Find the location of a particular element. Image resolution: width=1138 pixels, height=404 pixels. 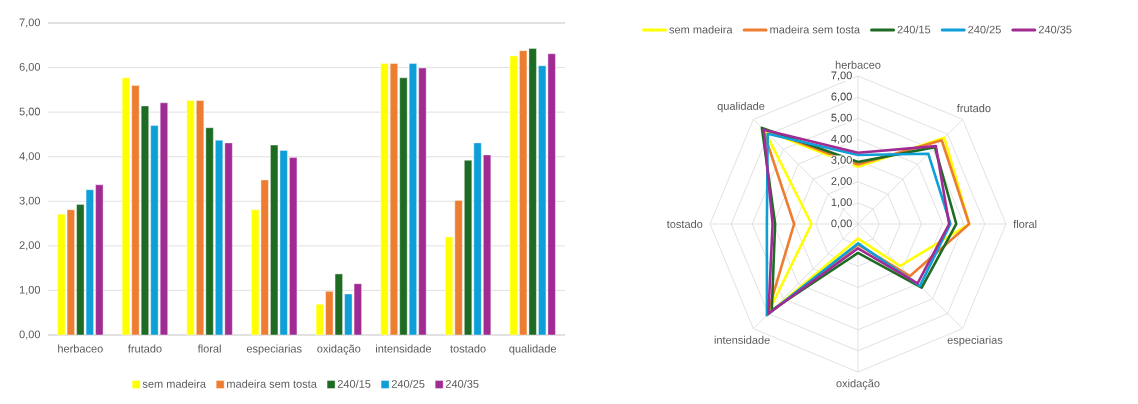

spoke-label: qualidade is located at coordinates (741, 107).